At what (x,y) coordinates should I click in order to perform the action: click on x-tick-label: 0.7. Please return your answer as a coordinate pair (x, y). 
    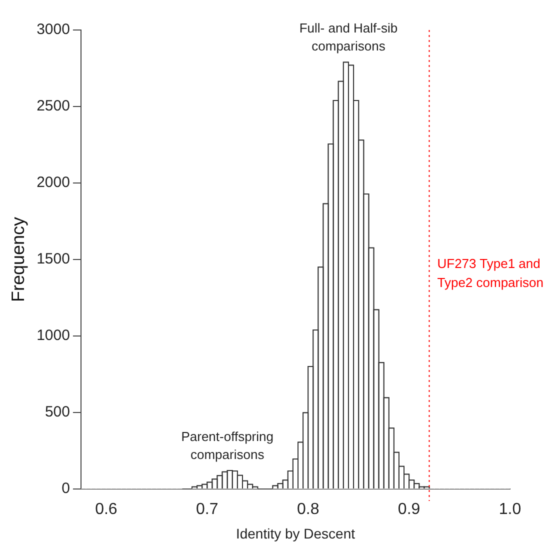
    Looking at the image, I should click on (207, 509).